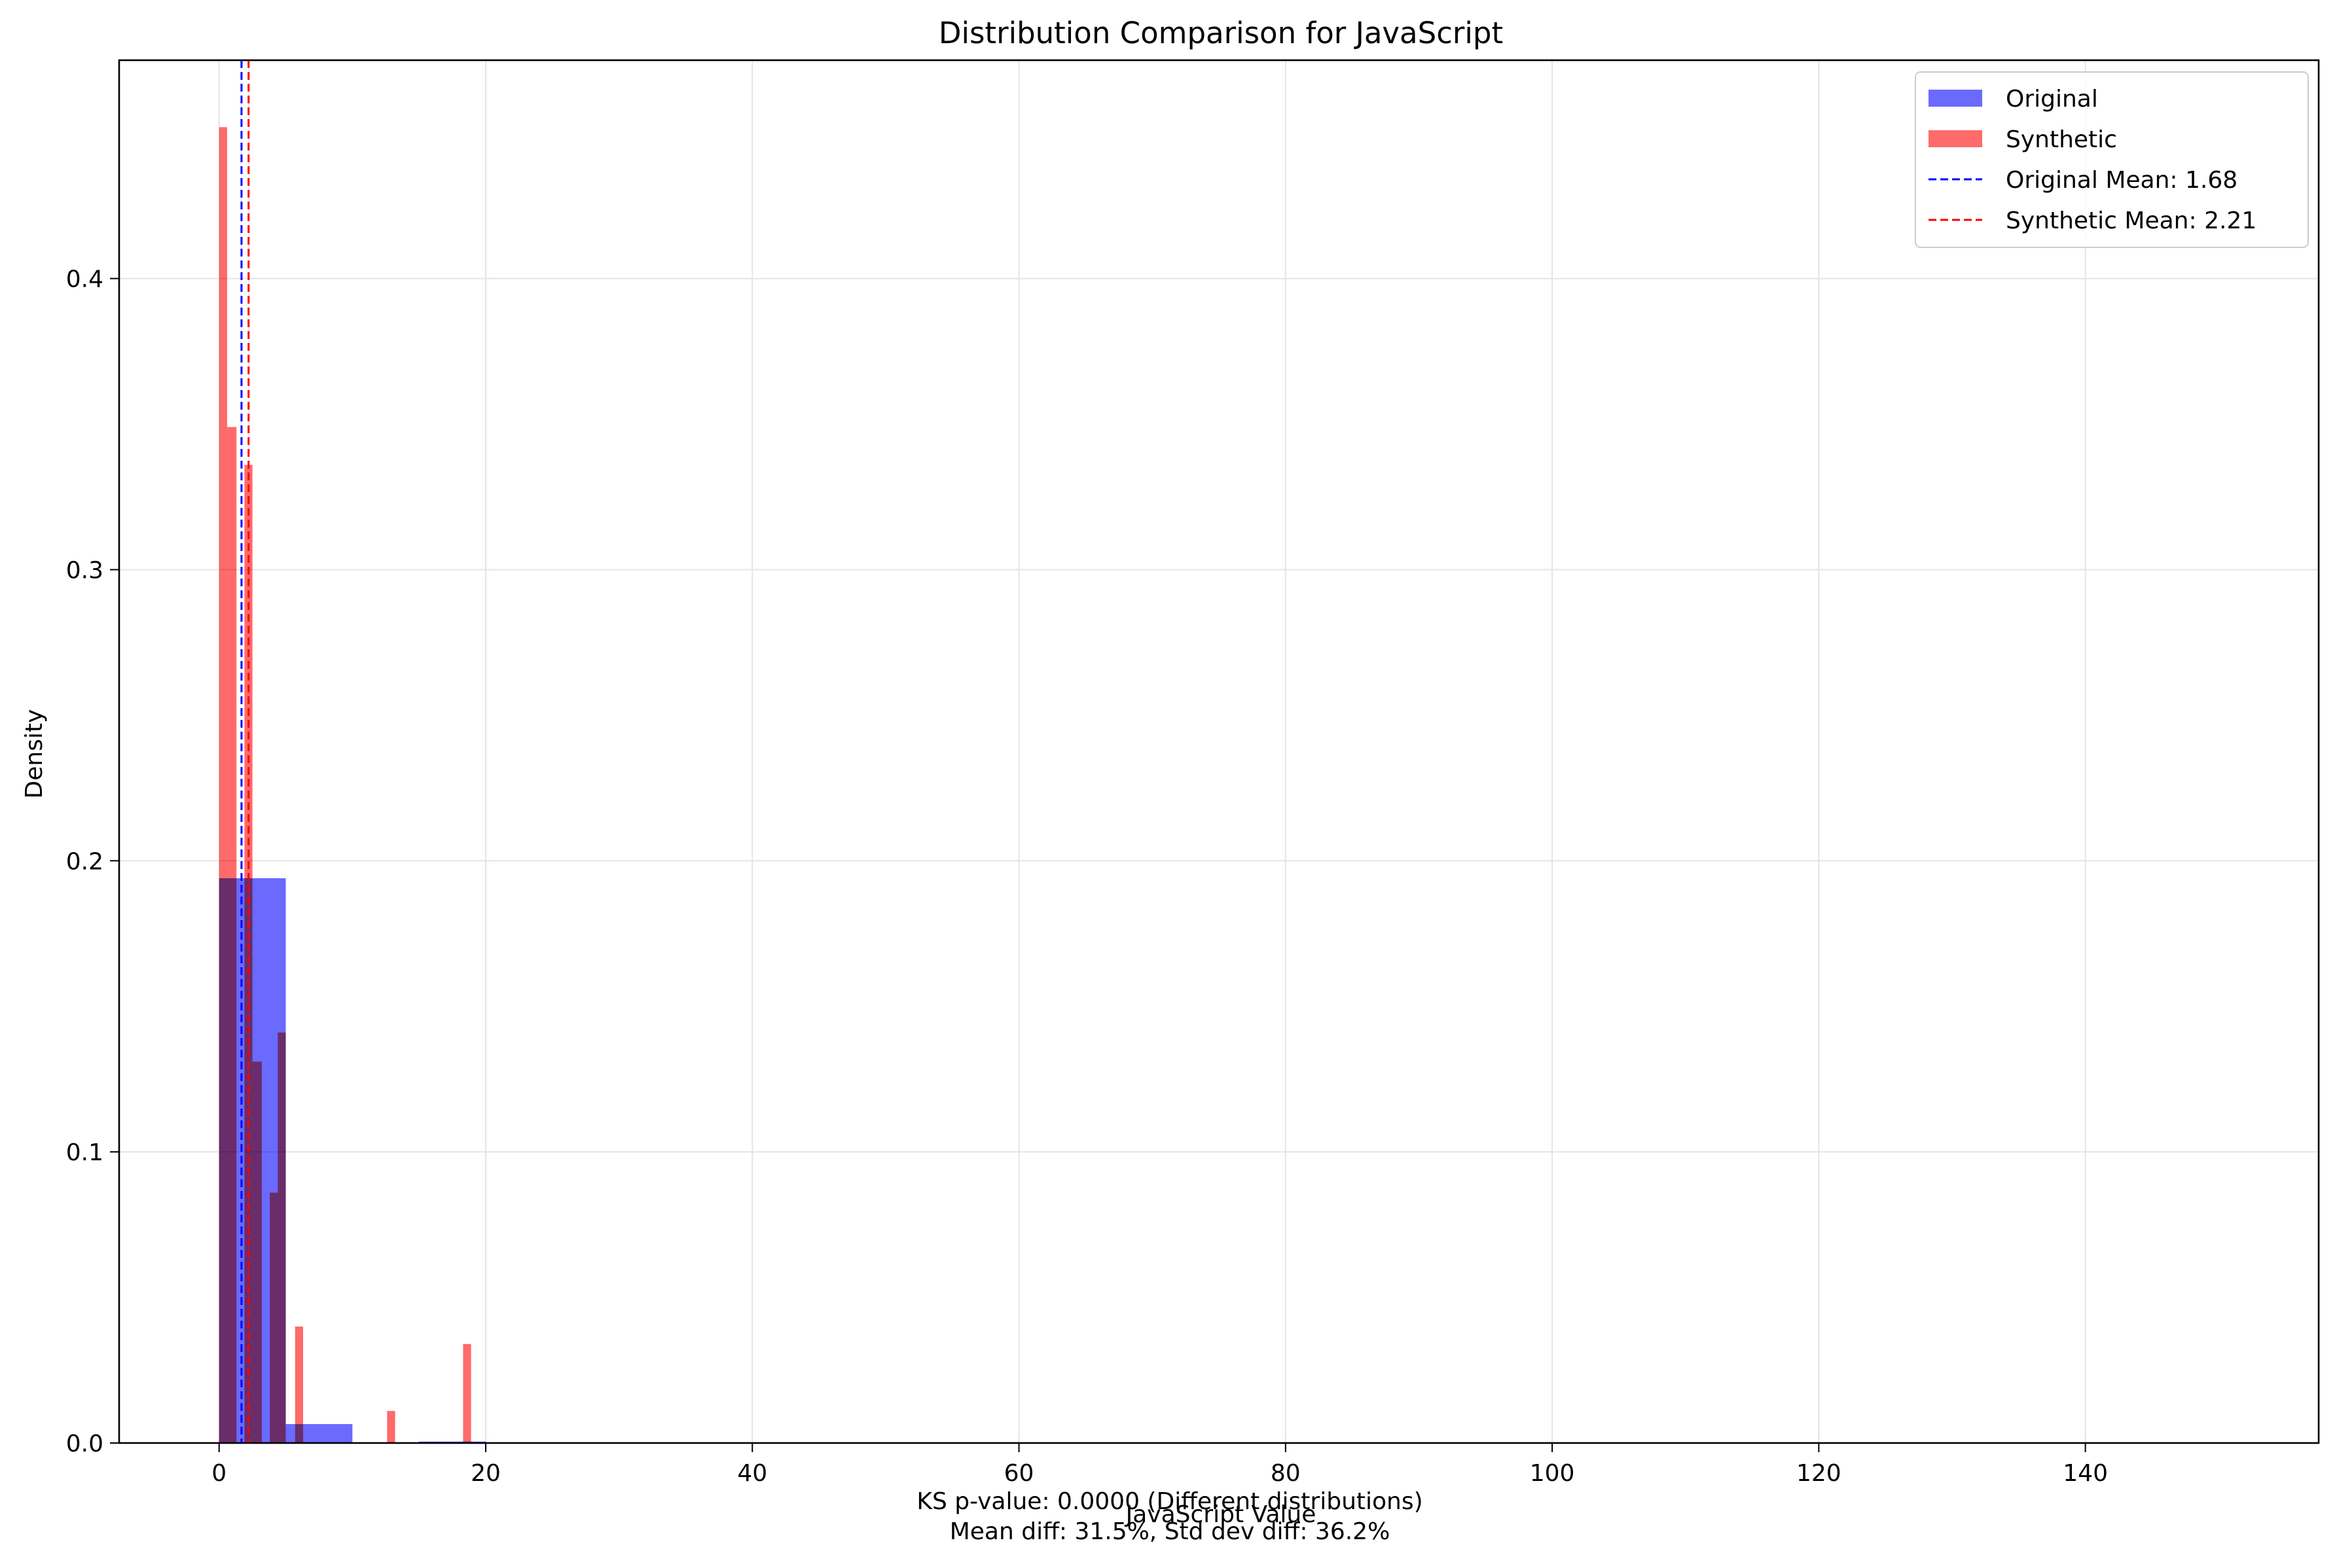 The height and width of the screenshot is (1568, 2337). What do you see at coordinates (1221, 33) in the screenshot?
I see `chart-title: Distribution Comparison for JavaScript` at bounding box center [1221, 33].